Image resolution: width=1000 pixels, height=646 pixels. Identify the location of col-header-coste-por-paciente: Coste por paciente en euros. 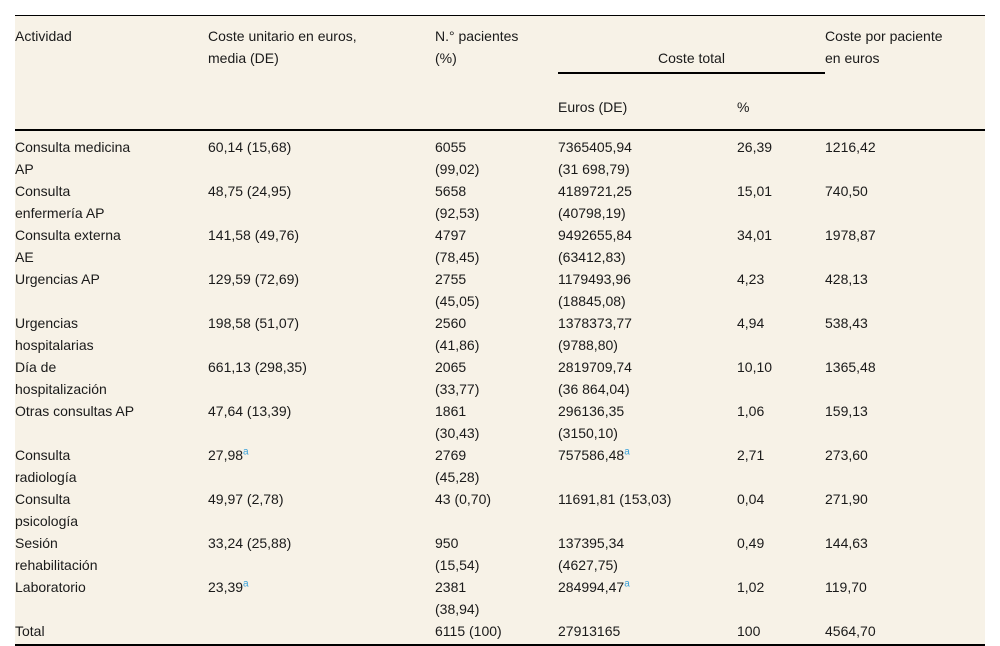
(905, 72).